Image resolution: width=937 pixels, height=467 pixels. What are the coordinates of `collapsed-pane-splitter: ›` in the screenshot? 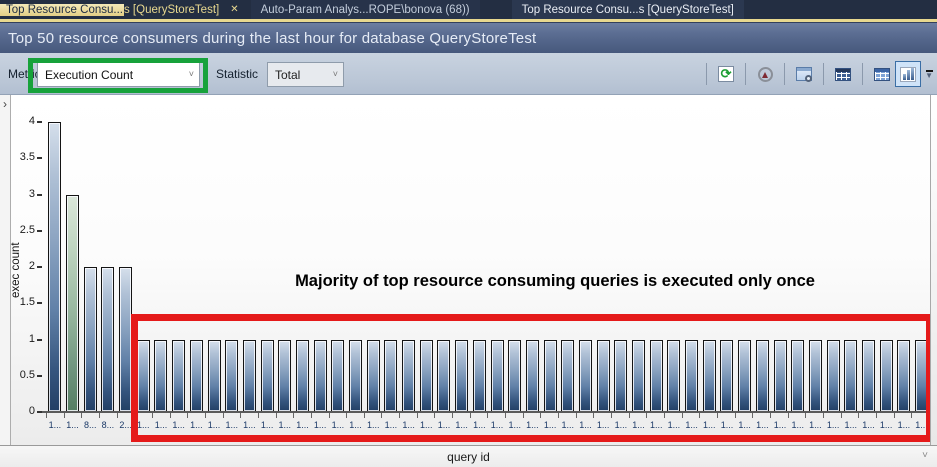 It's located at (5, 270).